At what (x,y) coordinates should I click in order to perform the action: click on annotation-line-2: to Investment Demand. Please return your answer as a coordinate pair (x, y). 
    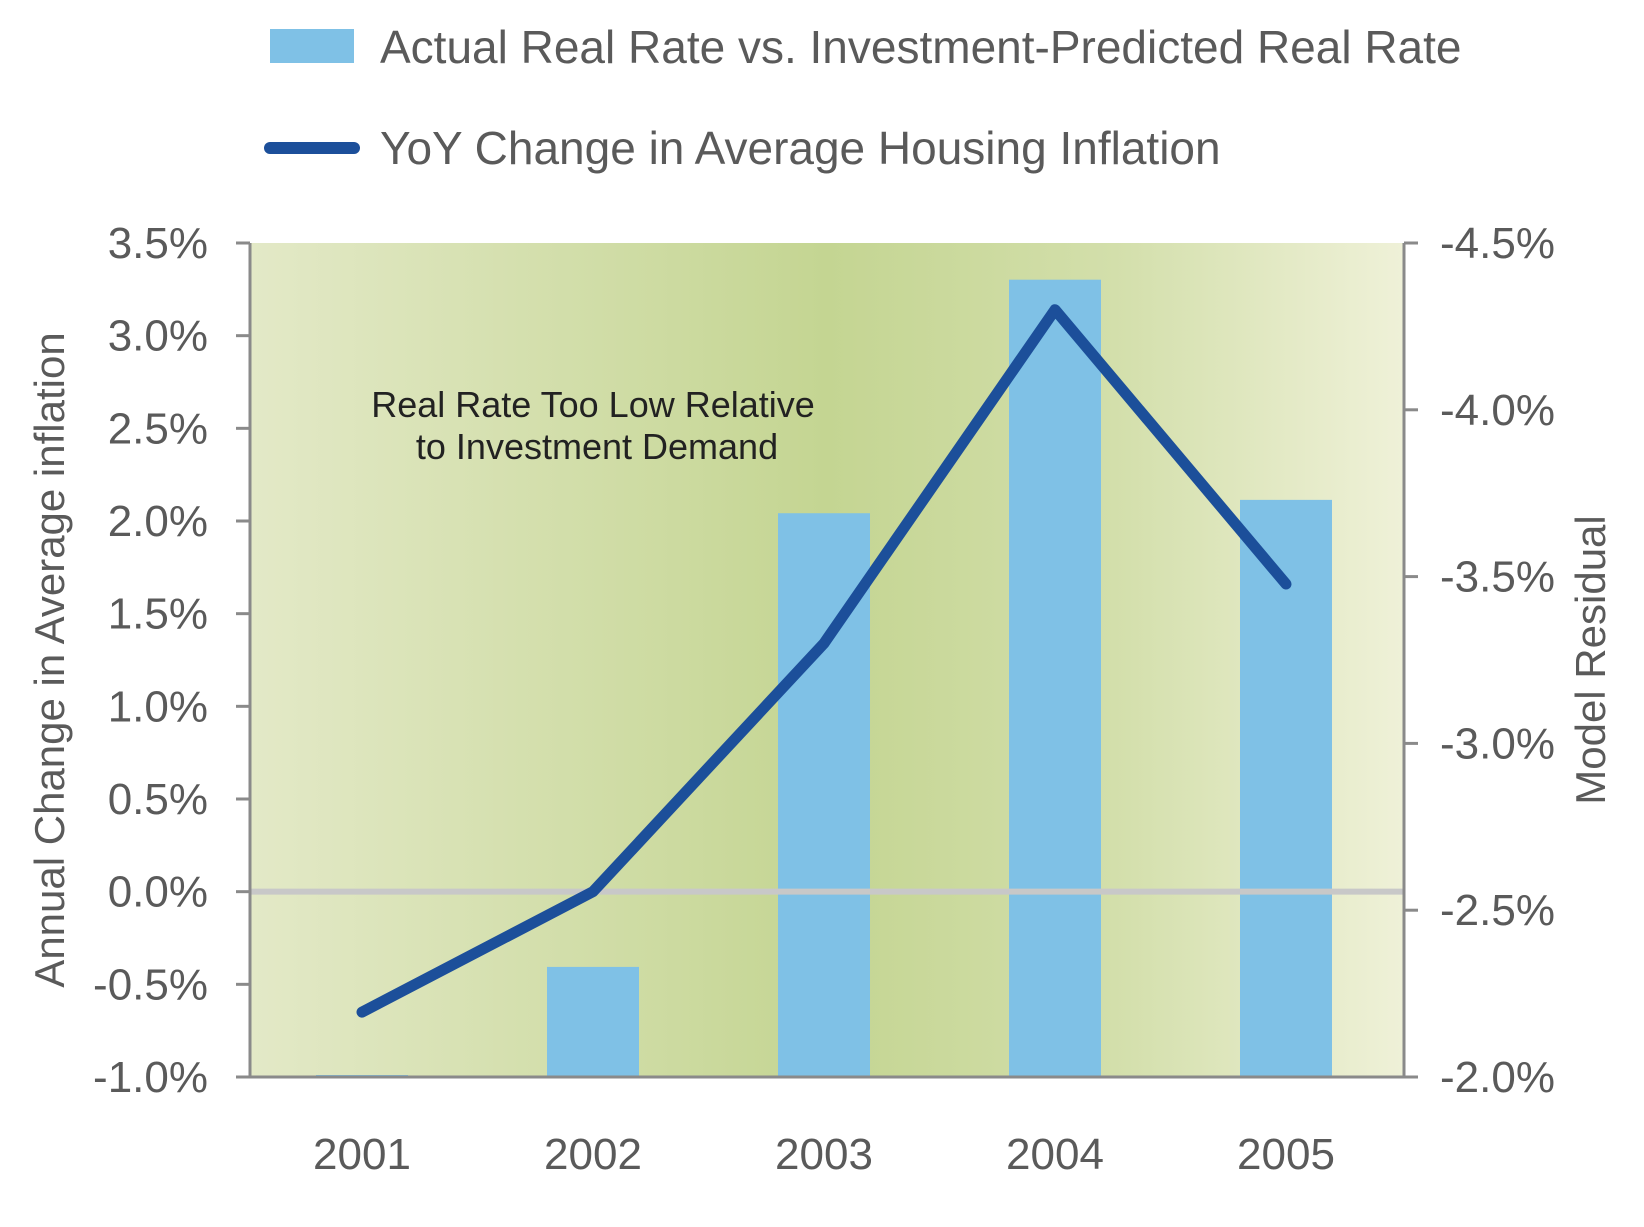
    Looking at the image, I should click on (597, 446).